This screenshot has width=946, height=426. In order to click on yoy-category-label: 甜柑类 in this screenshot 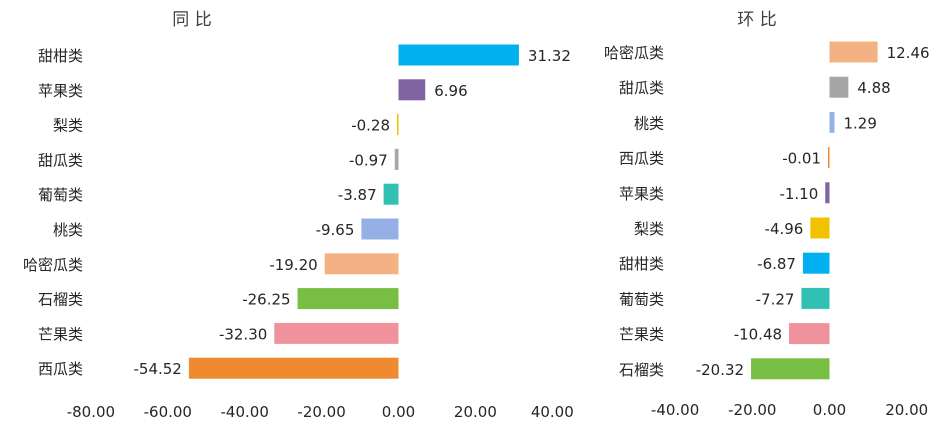, I will do `click(60, 56)`.